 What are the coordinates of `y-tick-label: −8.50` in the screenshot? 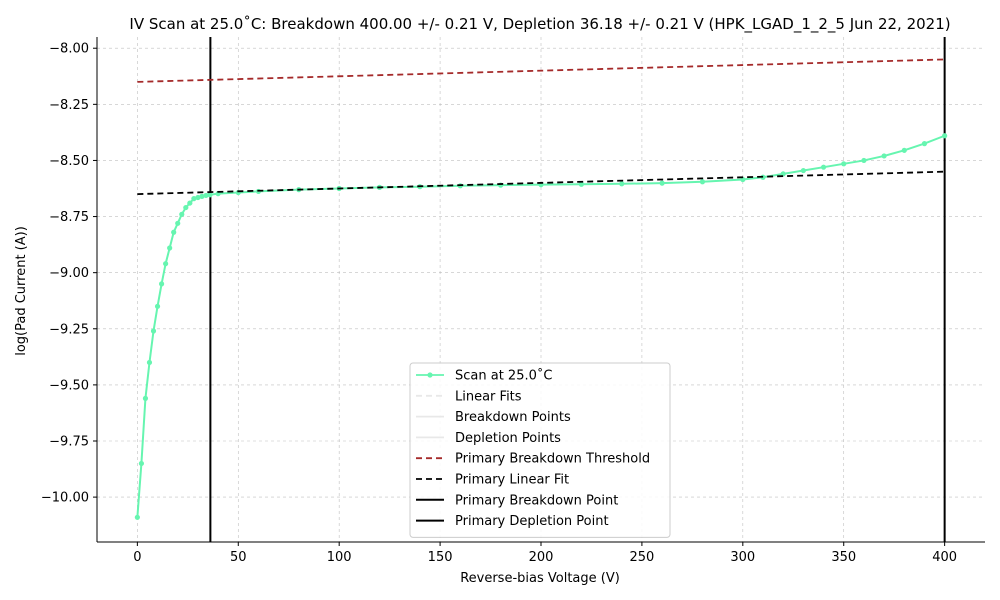 It's located at (69, 161).